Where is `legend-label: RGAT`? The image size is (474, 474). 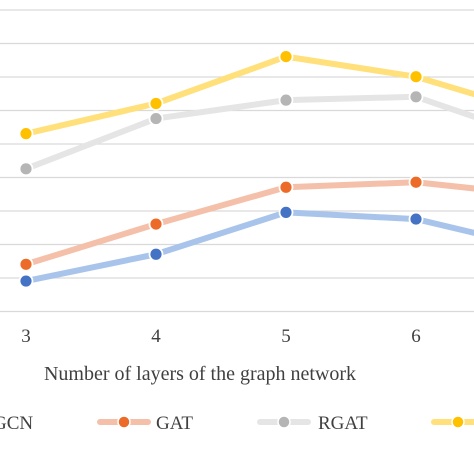
legend-label: RGAT is located at coordinates (343, 423).